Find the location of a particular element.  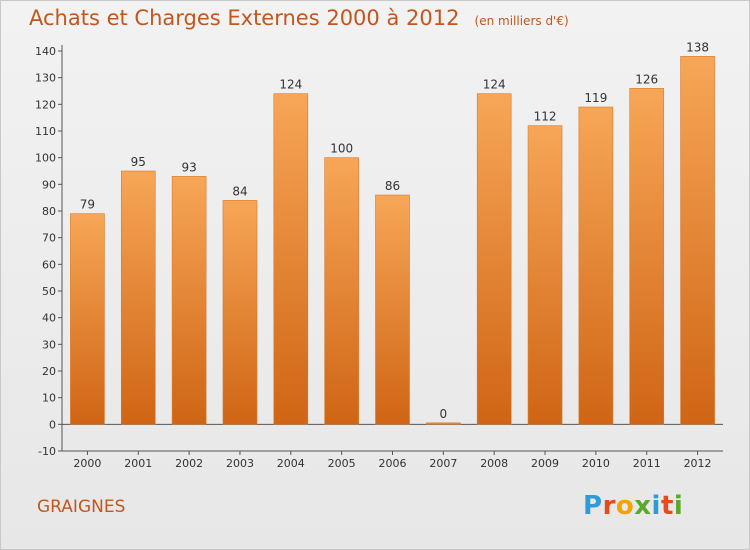

y-tick-label: 140 is located at coordinates (45, 51).